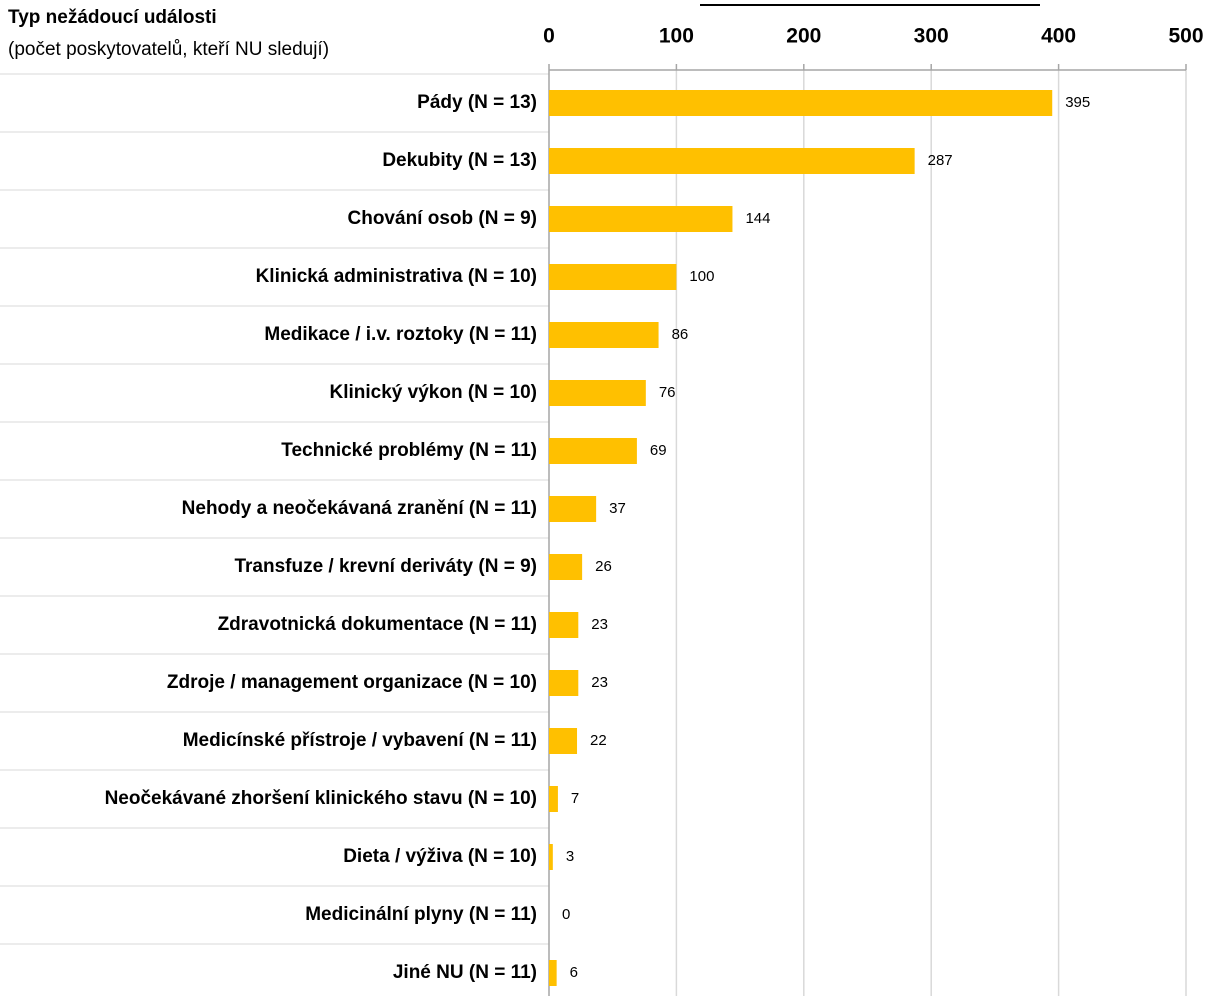 The width and height of the screenshot is (1211, 996). I want to click on x-tick-label: 200, so click(803, 36).